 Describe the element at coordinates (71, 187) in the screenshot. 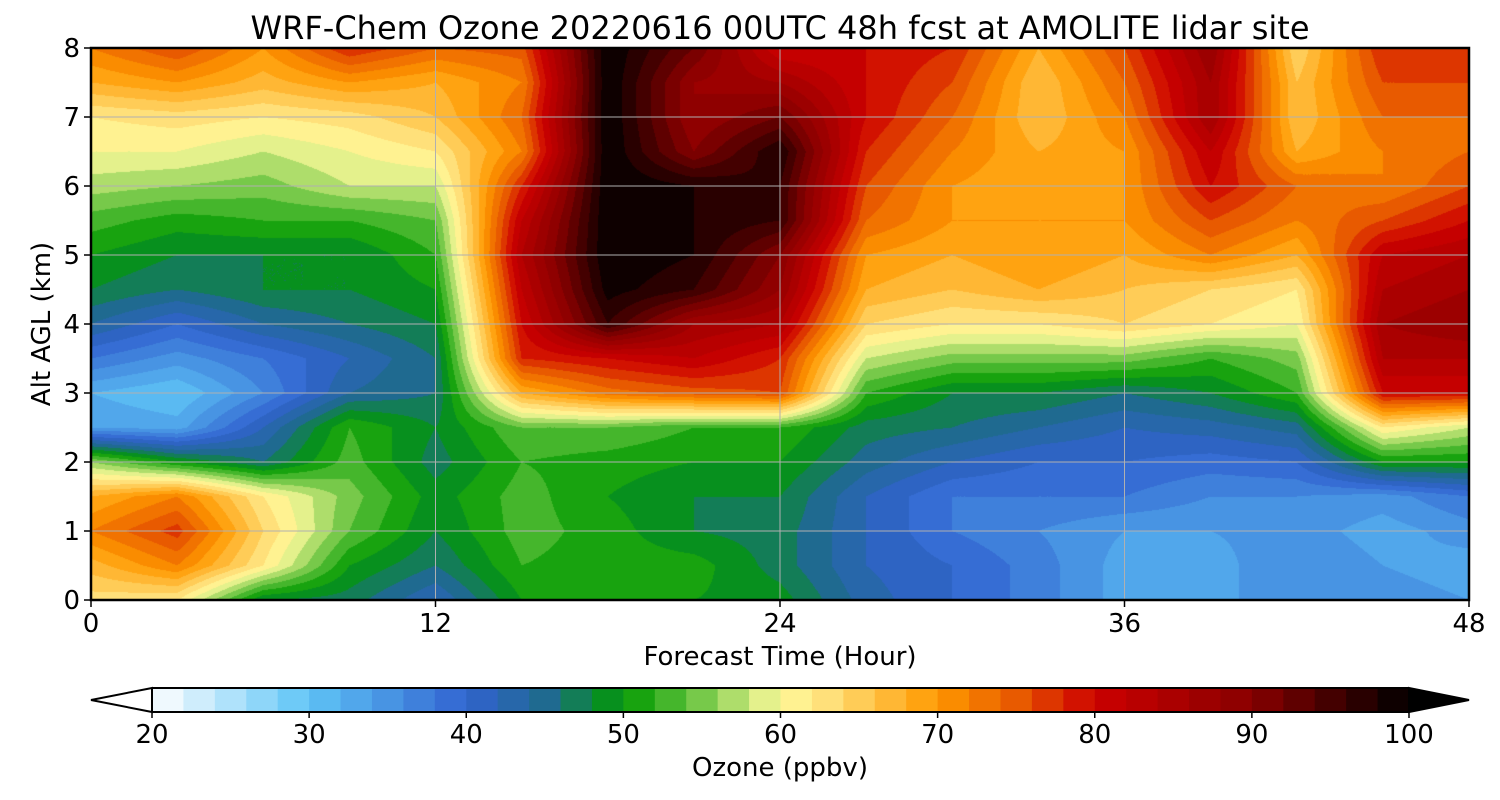

I see `y-tick-label: 6` at that location.